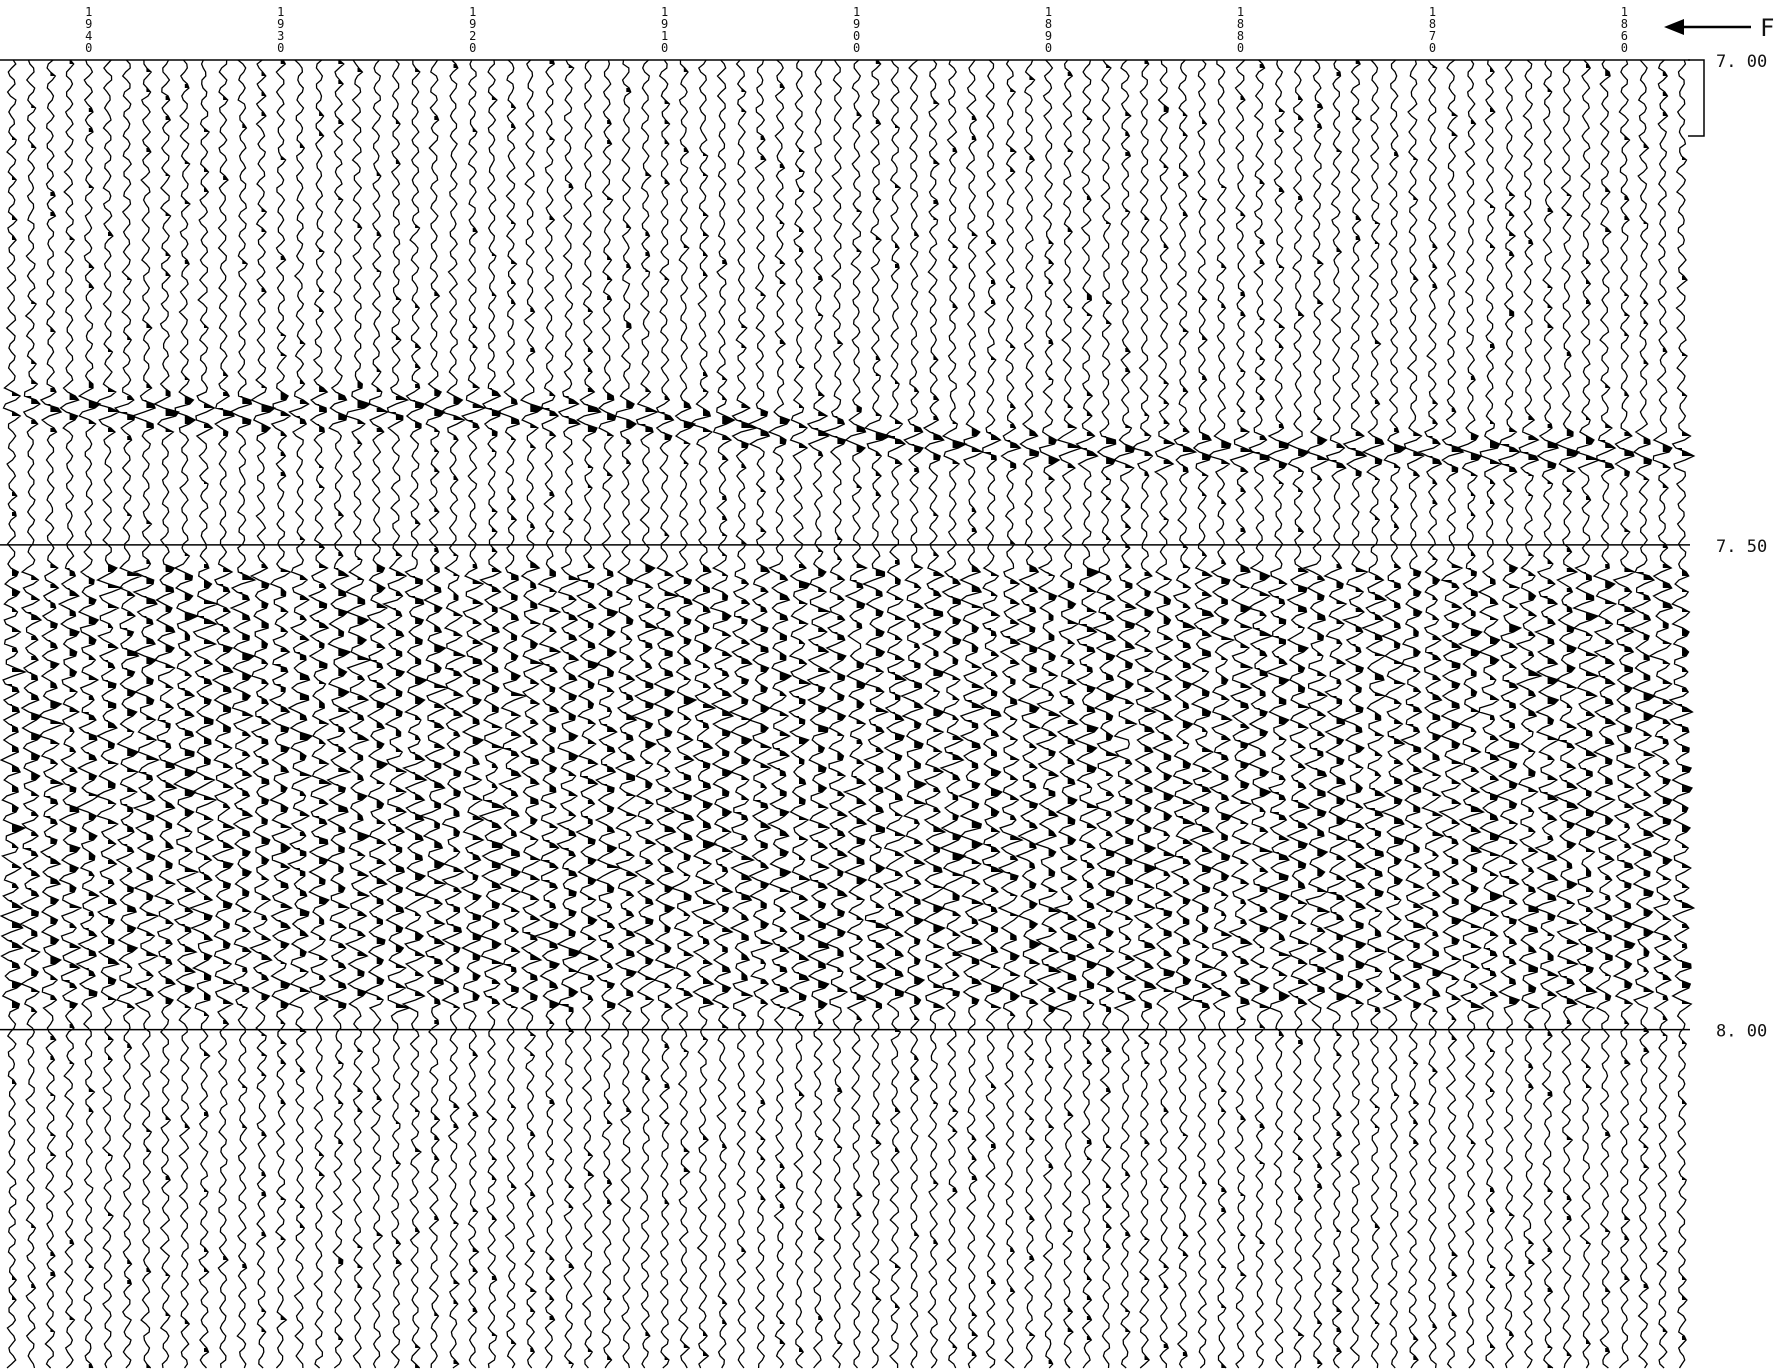 The width and height of the screenshot is (1783, 1369). I want to click on direction-indicator: F, so click(1719, 28).